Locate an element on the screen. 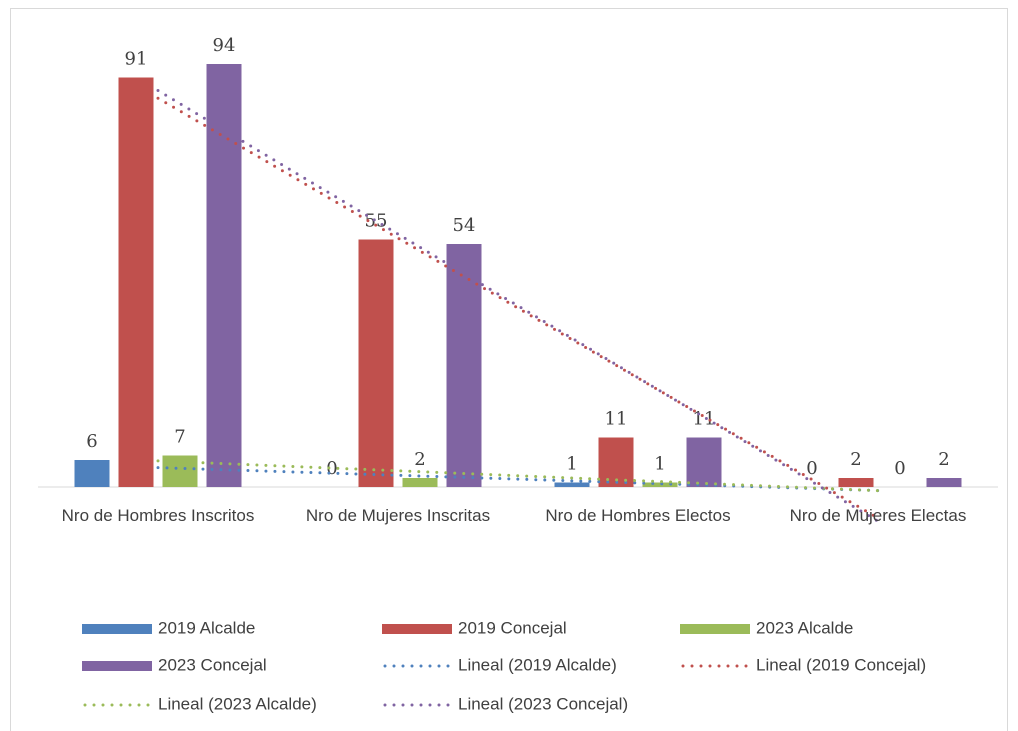 The height and width of the screenshot is (731, 1018). legend-label: 2019 Concejal is located at coordinates (512, 627).